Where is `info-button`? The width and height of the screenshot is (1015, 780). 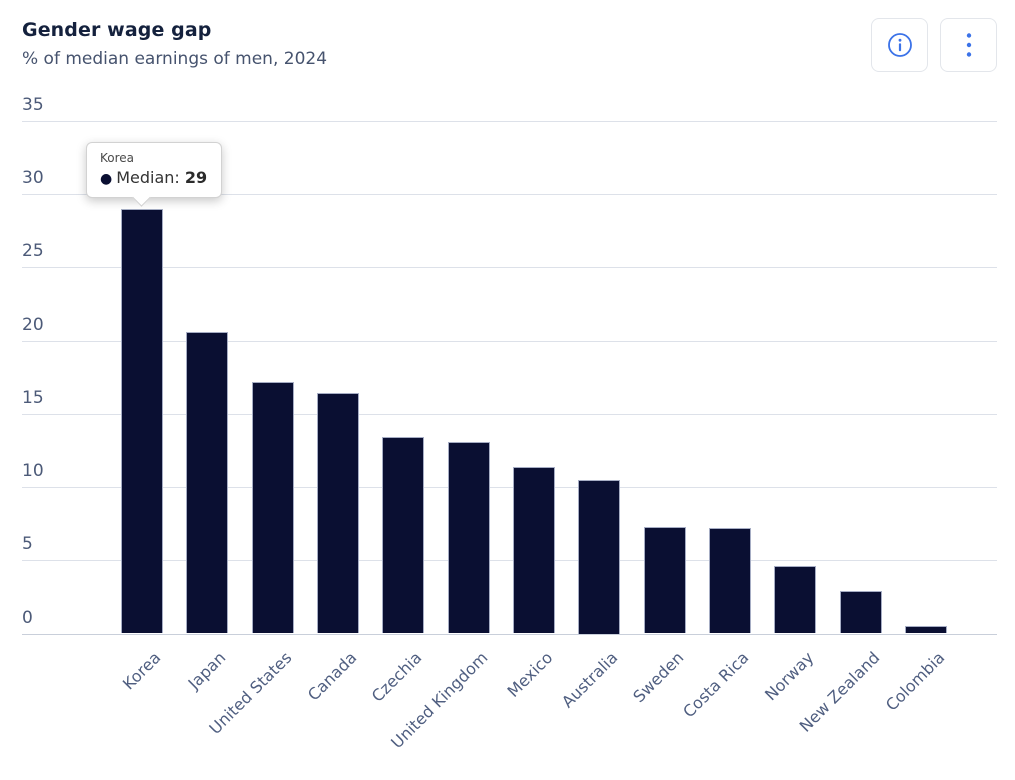 info-button is located at coordinates (899, 45).